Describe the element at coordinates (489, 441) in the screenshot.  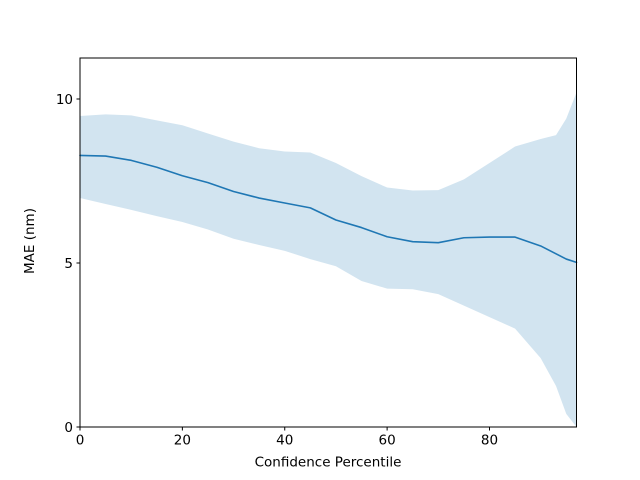
I see `x-tick-label: 80` at that location.